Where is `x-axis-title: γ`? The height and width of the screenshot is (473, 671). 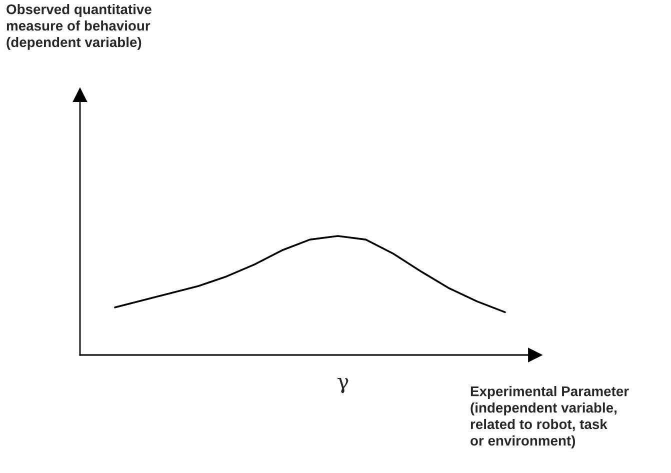 x-axis-title: γ is located at coordinates (343, 386).